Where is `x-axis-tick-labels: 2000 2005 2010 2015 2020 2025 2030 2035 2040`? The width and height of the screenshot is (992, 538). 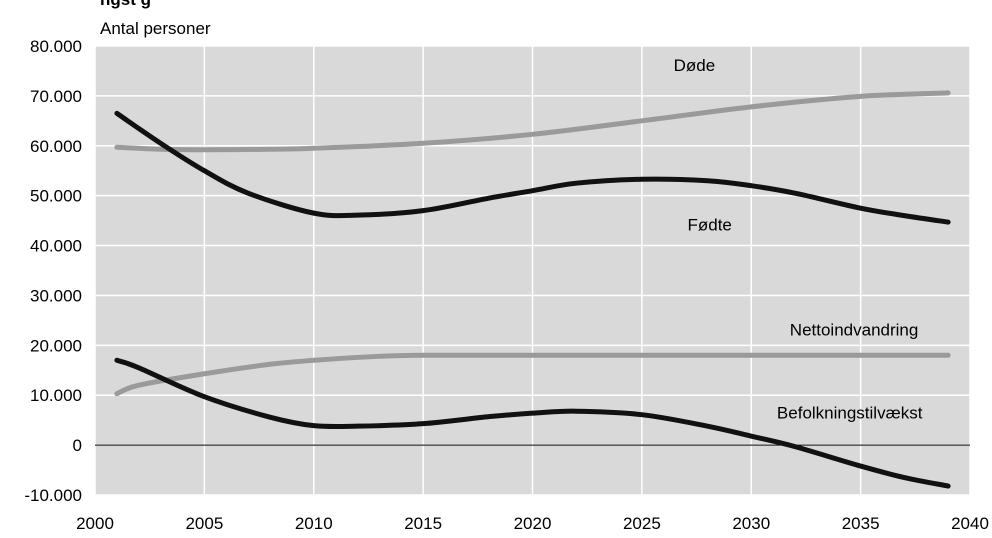
x-axis-tick-labels: 2000 2005 2010 2015 2020 2025 2030 2035 2040 is located at coordinates (532, 523).